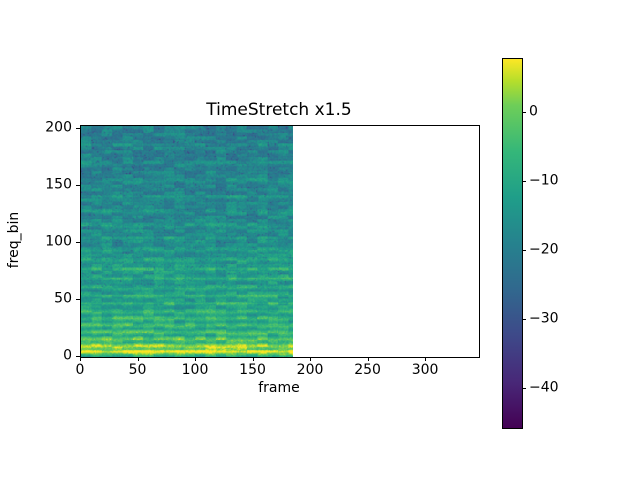 The width and height of the screenshot is (640, 480). What do you see at coordinates (14, 240) in the screenshot?
I see `y-axis-label: freq_bin` at bounding box center [14, 240].